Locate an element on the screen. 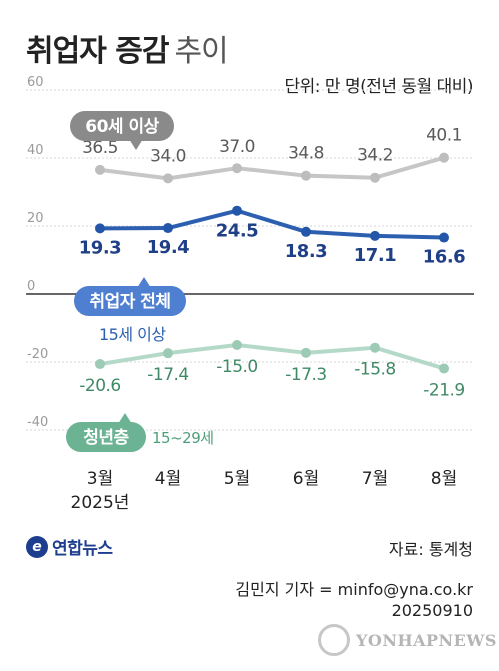  data-label: -17.4 is located at coordinates (168, 375).